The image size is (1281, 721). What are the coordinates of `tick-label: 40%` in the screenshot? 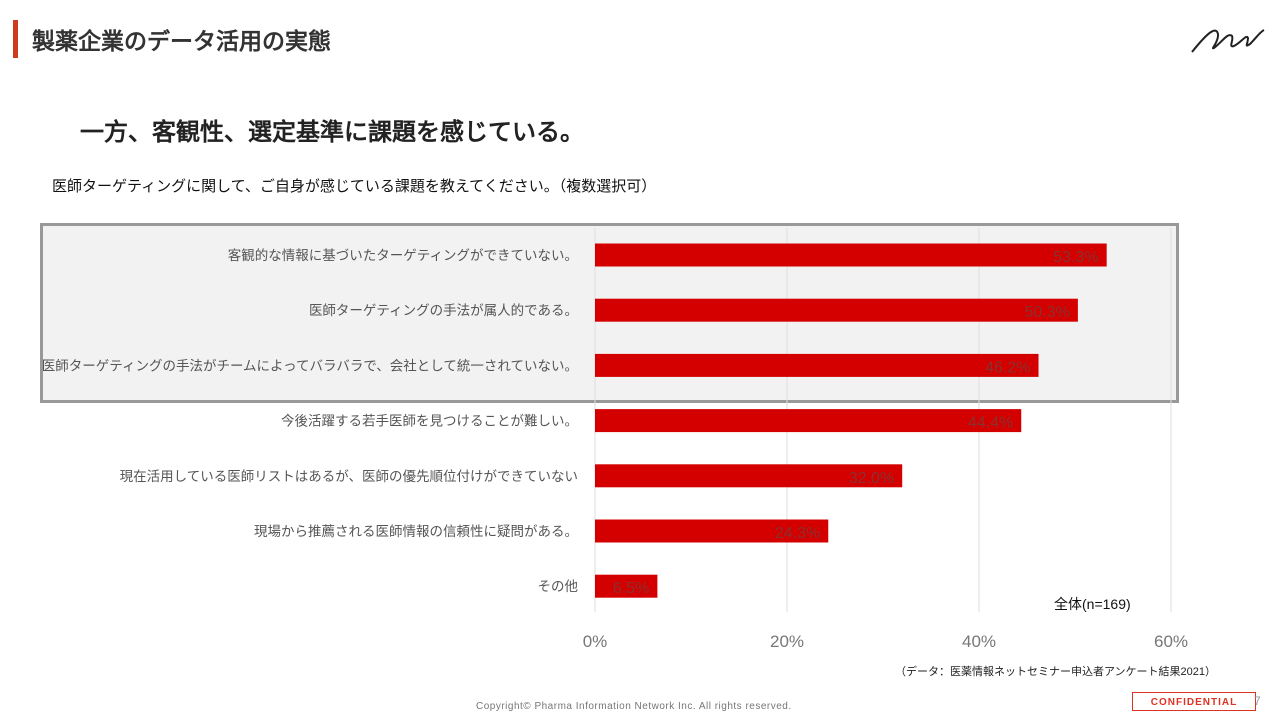 It's located at (979, 641).